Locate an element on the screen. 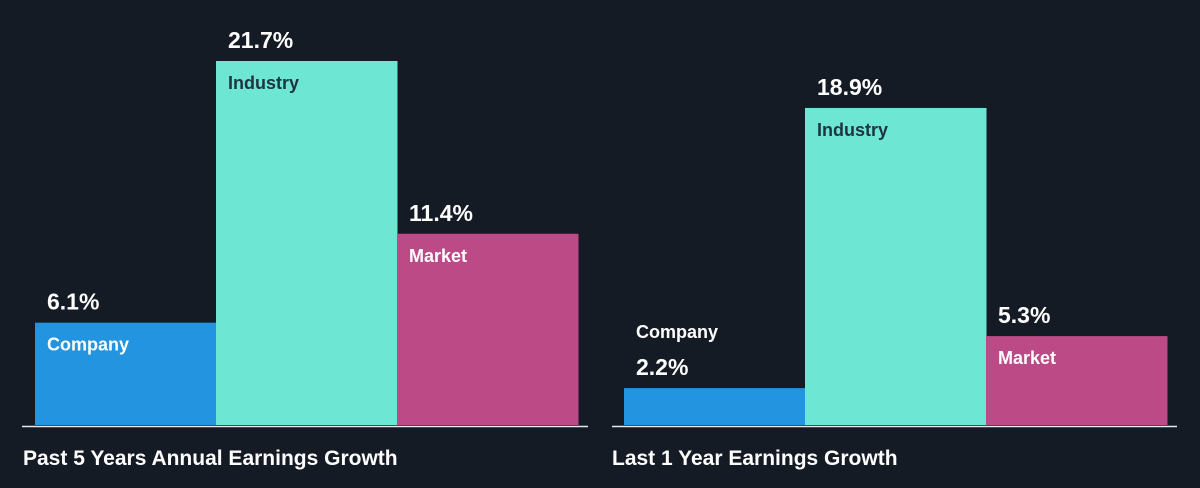 The image size is (1200, 488). chart-title: Last 1 Year Earnings Growth is located at coordinates (755, 458).